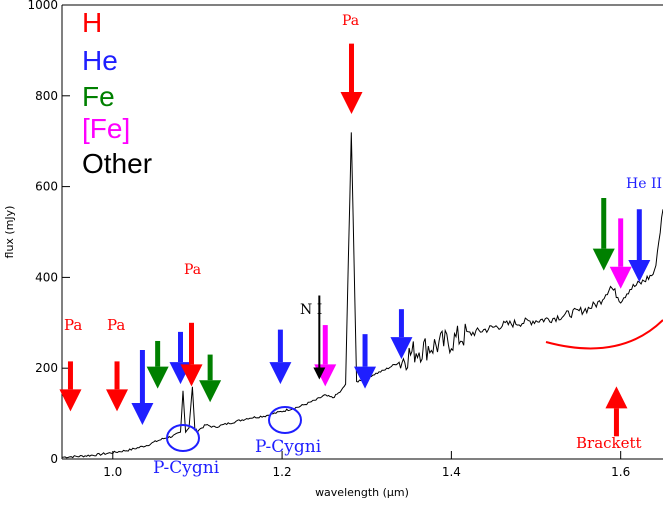 This screenshot has height=506, width=663. What do you see at coordinates (92, 22) in the screenshot?
I see `legend-item-h: H` at bounding box center [92, 22].